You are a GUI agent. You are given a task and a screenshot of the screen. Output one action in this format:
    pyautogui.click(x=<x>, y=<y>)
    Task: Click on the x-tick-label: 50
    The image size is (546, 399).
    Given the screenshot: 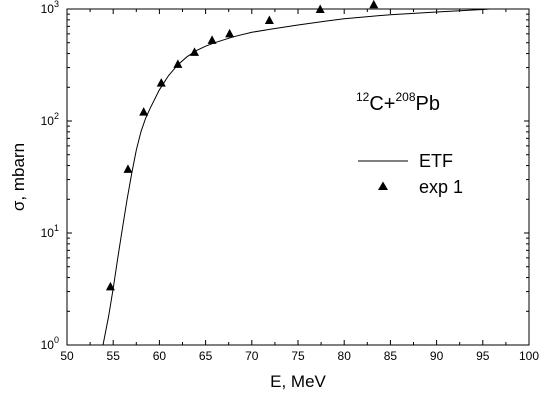 What is the action you would take?
    pyautogui.click(x=67, y=356)
    